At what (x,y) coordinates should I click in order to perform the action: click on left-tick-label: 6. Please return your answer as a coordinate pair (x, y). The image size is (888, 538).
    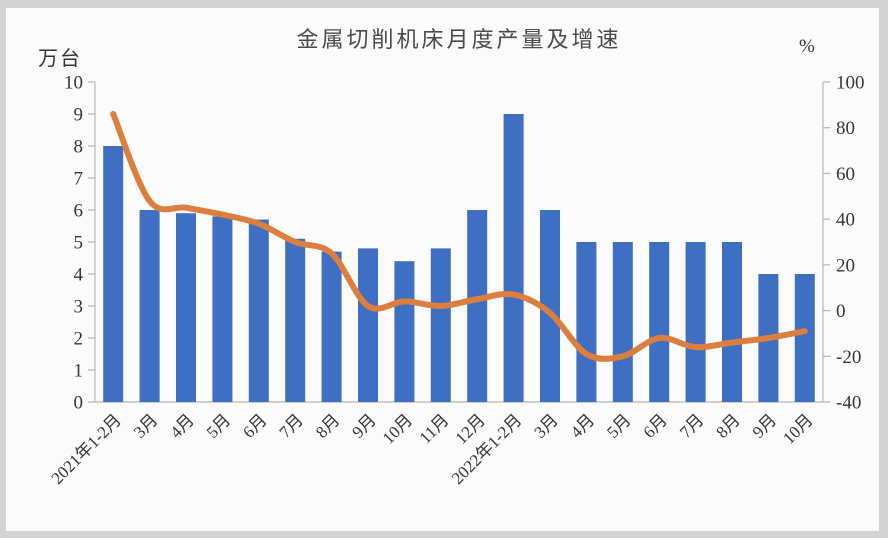
    Looking at the image, I should click on (79, 211).